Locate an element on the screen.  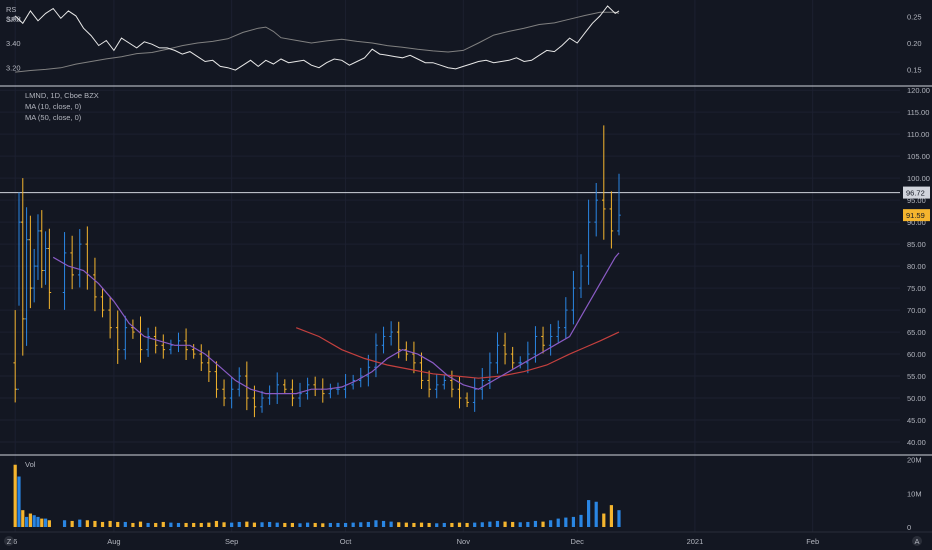
rs-left-tick: 3.40 is located at coordinates (13, 43).